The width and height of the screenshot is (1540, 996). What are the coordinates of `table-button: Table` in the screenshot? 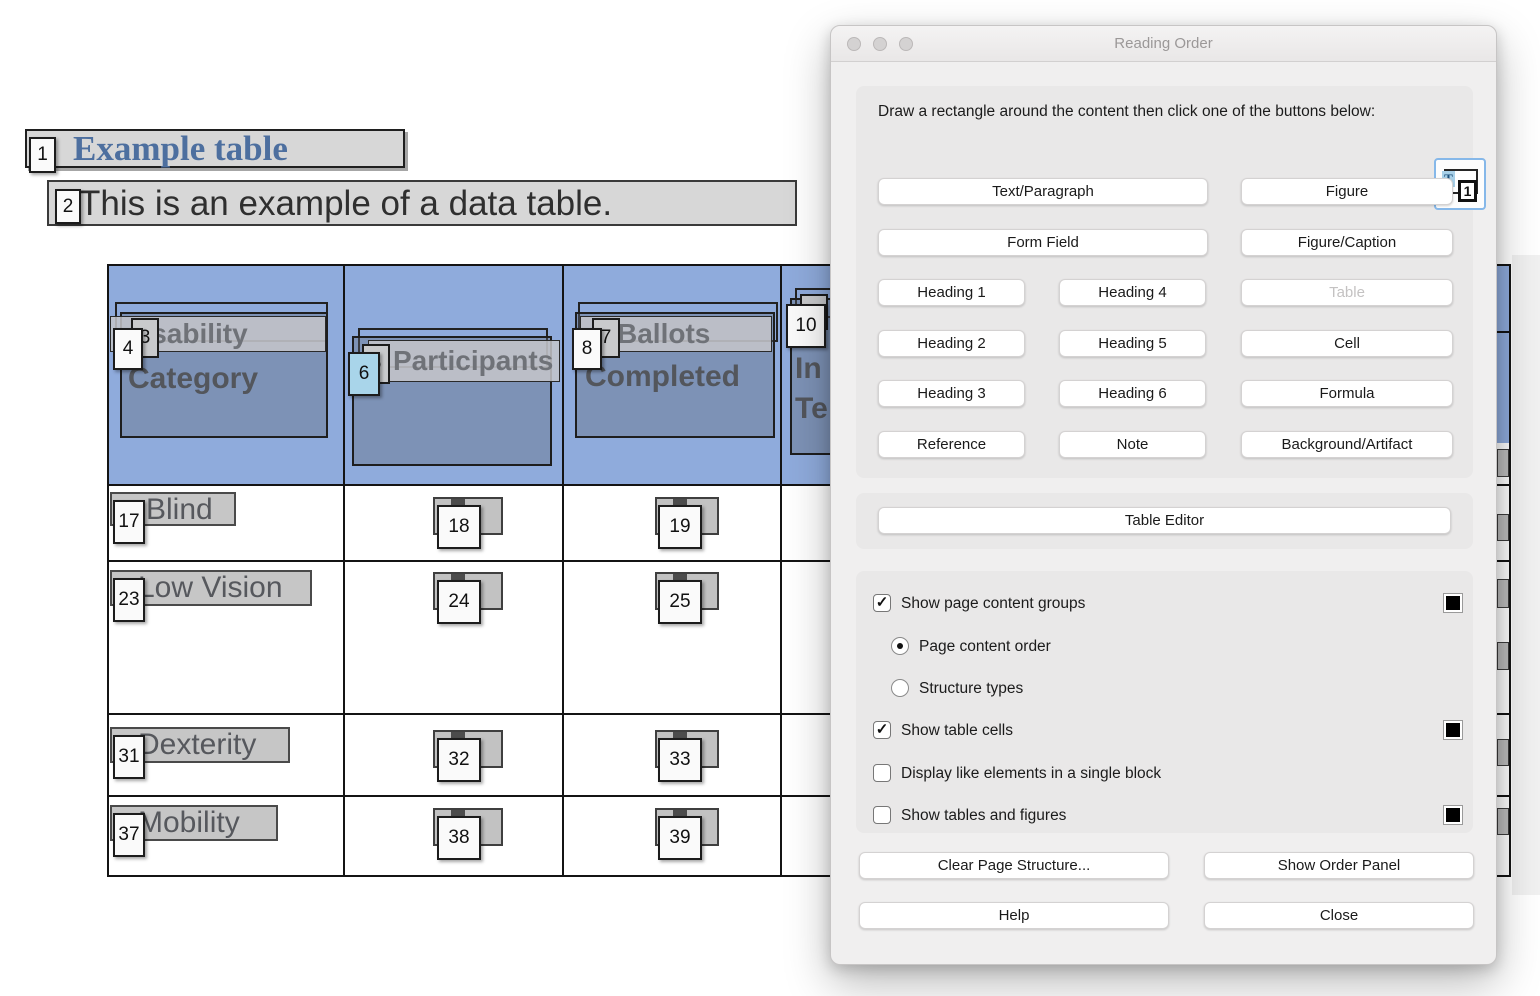 It's located at (1347, 292).